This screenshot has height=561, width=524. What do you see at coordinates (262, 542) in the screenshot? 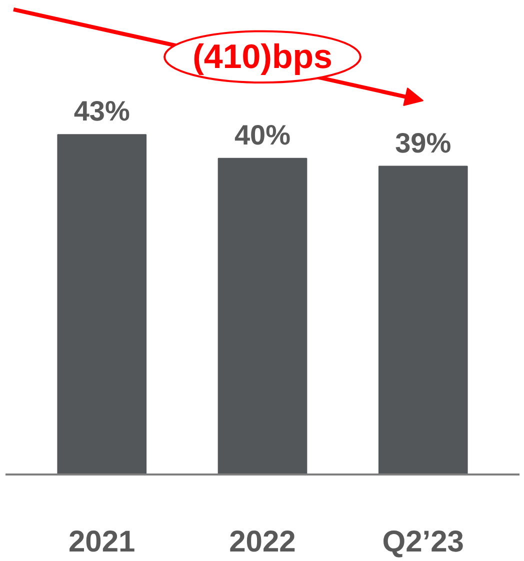
I see `x-tick-label: 2022` at bounding box center [262, 542].